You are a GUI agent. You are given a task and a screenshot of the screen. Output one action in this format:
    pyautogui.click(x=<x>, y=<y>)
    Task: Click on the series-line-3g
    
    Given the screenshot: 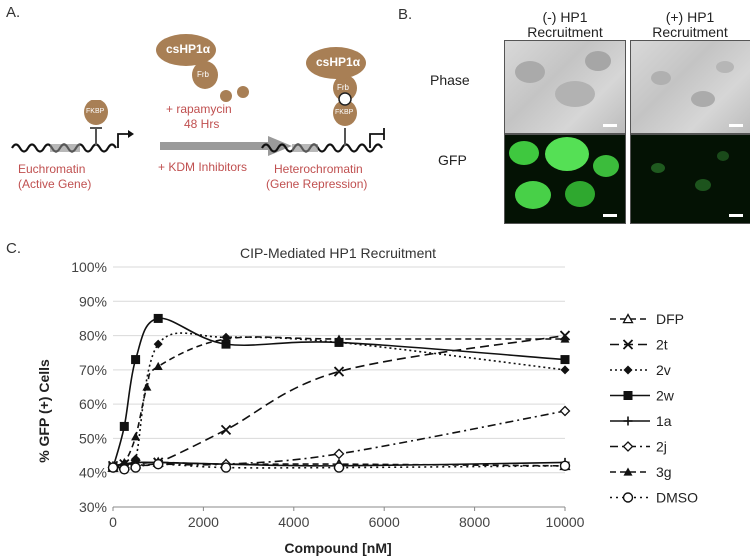 What is the action you would take?
    pyautogui.click(x=338, y=402)
    